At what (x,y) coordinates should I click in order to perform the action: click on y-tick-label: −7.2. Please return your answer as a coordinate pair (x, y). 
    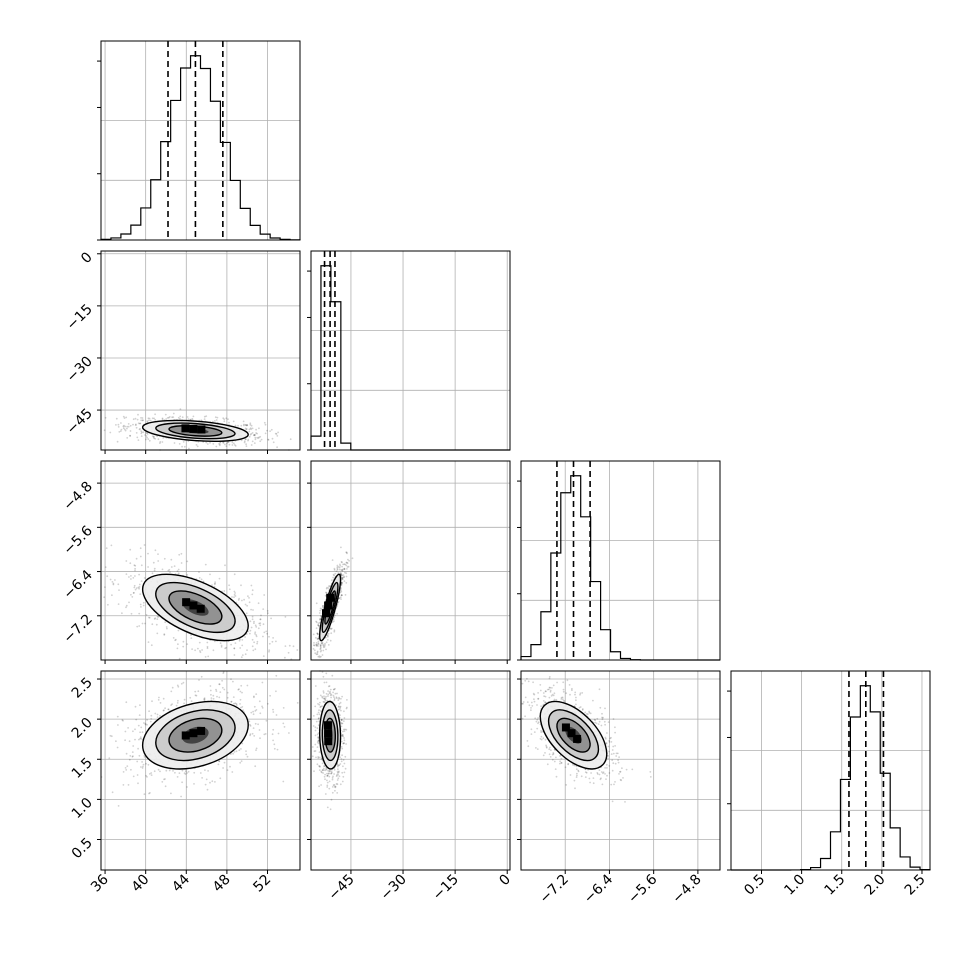
    Looking at the image, I should click on (77, 628).